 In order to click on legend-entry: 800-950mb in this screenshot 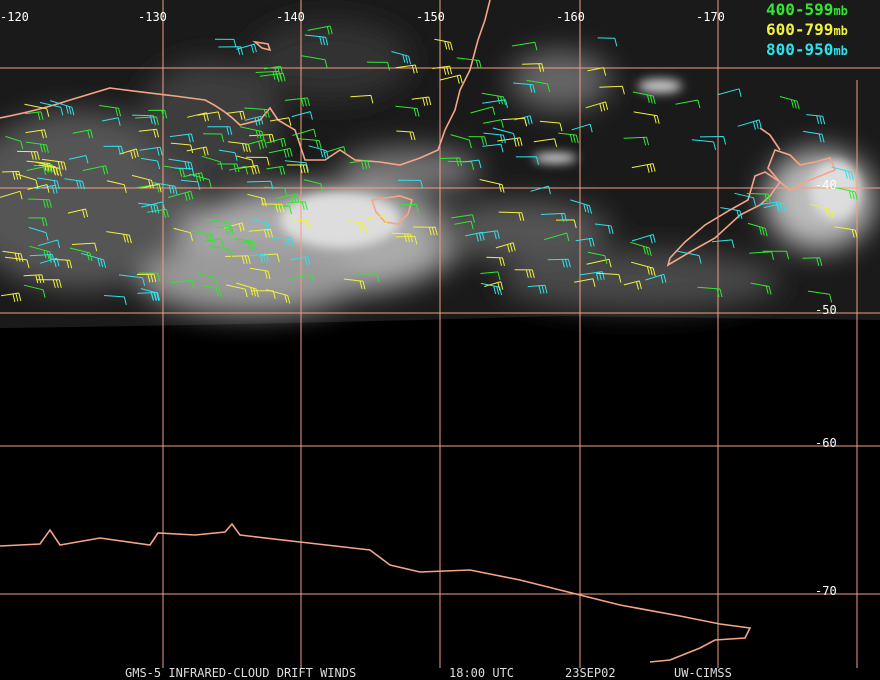, I will do `click(807, 49)`.